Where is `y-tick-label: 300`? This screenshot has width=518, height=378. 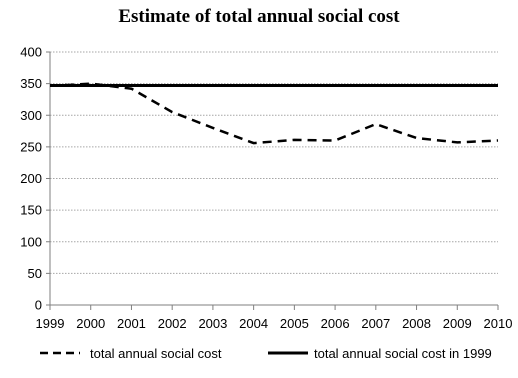 y-tick-label: 300 is located at coordinates (31, 115).